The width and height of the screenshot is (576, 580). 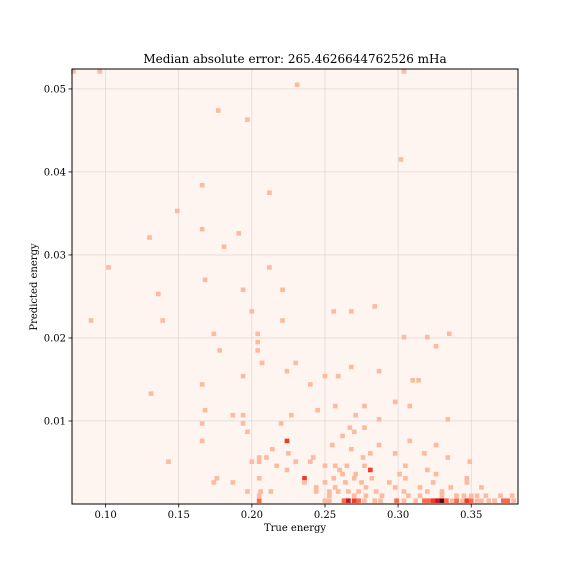 I want to click on x-tick-label: 0.20, so click(x=252, y=515).